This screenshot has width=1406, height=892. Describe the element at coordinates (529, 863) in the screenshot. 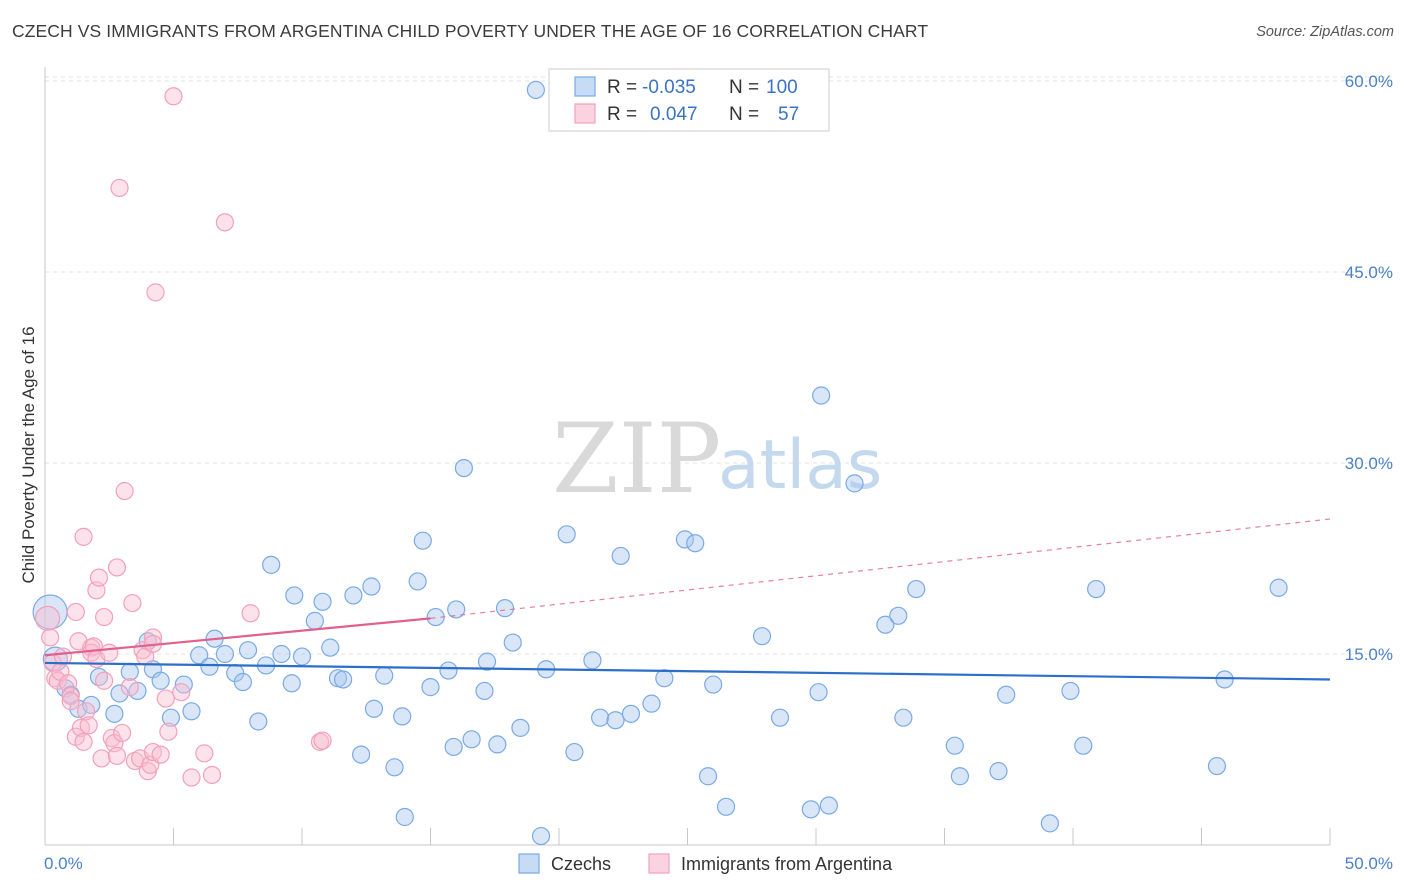

I see `bottom-legend-swatch-czechs` at that location.